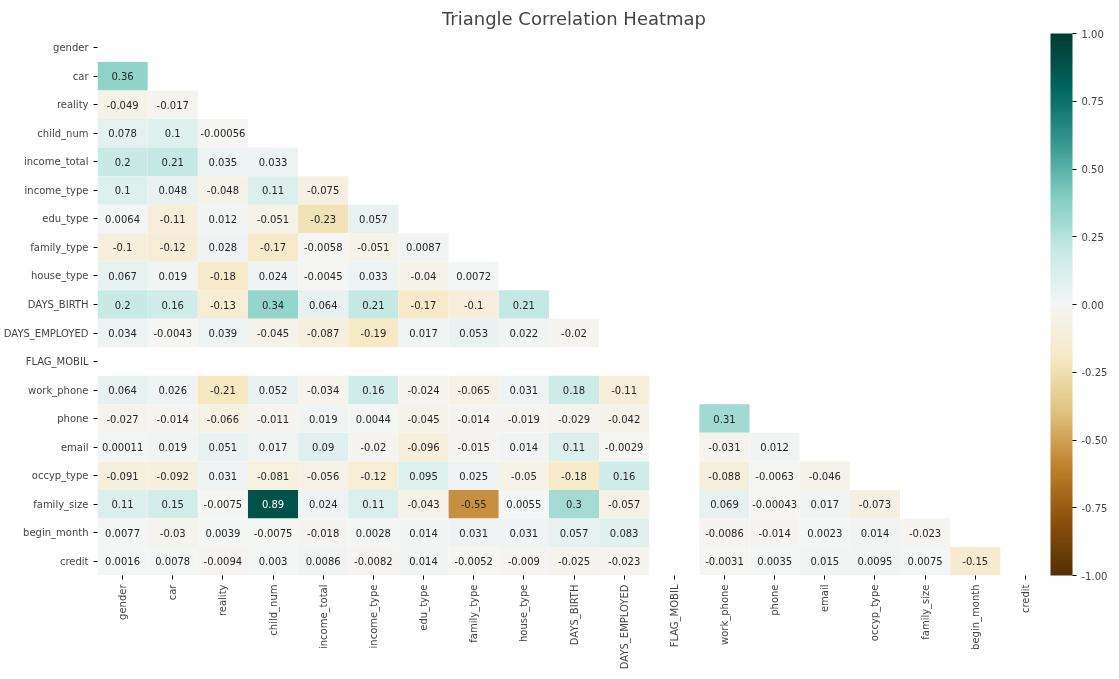 The image size is (1119, 679). What do you see at coordinates (473, 505) in the screenshot?
I see `data-label: -0.55` at bounding box center [473, 505].